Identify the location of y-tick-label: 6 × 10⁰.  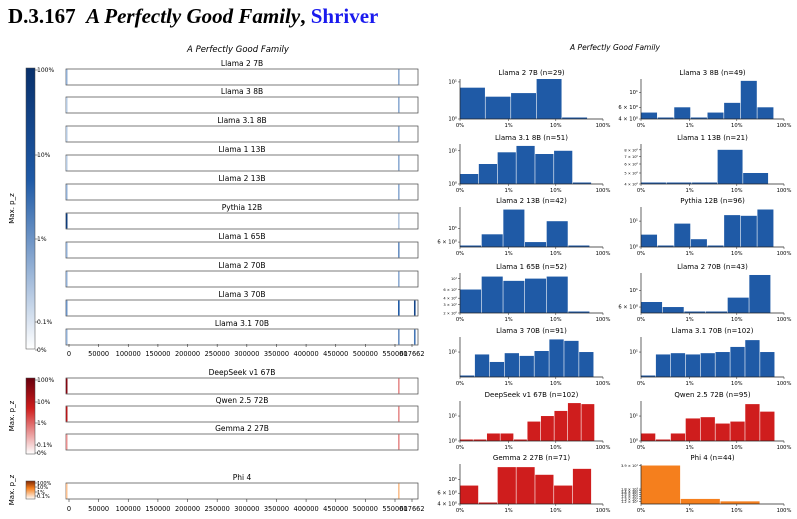
(447, 243).